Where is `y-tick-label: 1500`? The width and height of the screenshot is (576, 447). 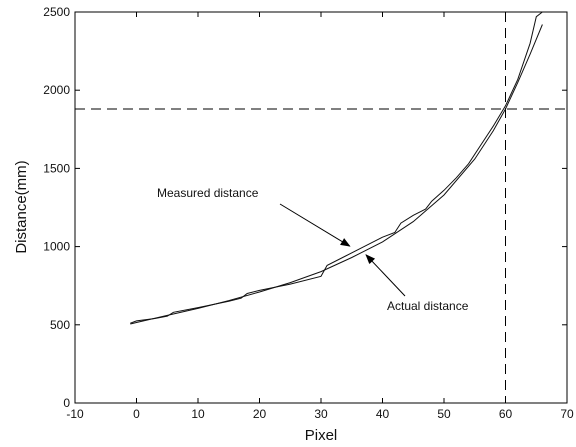 y-tick-label: 1500 is located at coordinates (56, 168).